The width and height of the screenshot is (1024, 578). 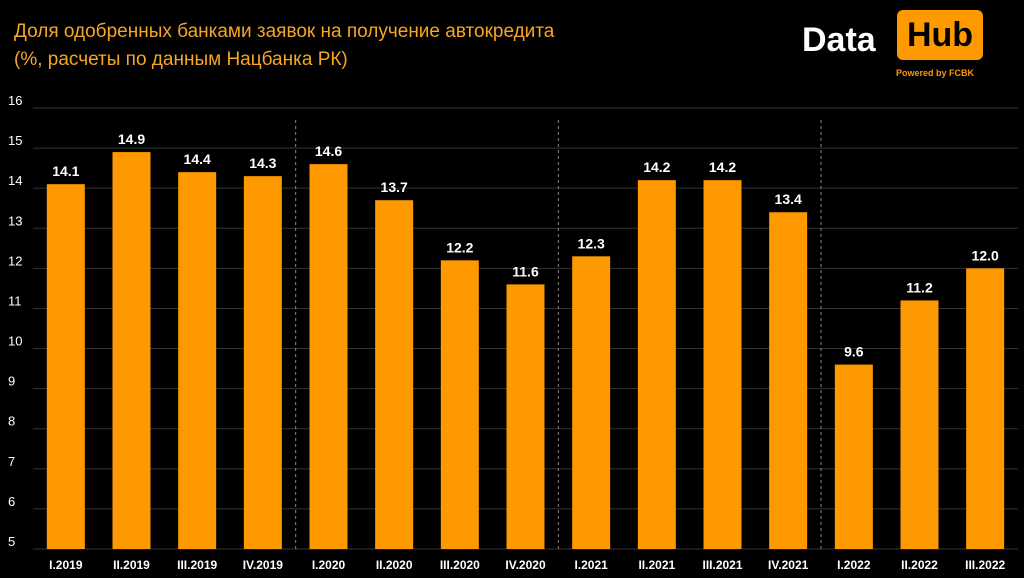 What do you see at coordinates (919, 565) in the screenshot?
I see `x-tick-label: II.2022` at bounding box center [919, 565].